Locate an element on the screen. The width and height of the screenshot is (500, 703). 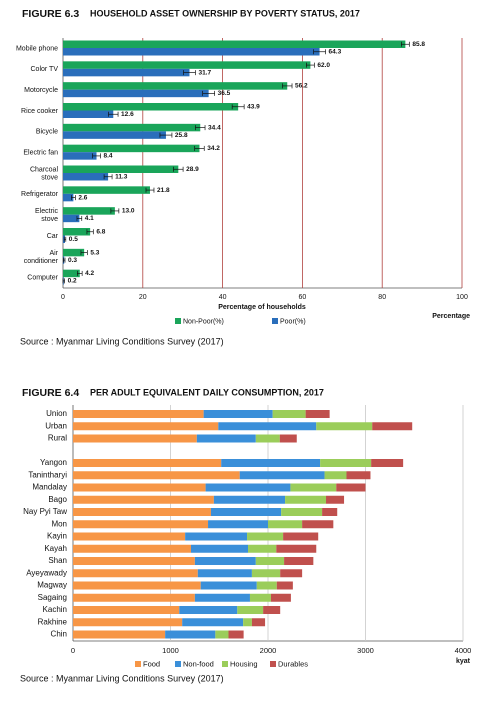
y-tick-label: Urban is located at coordinates (56, 425).